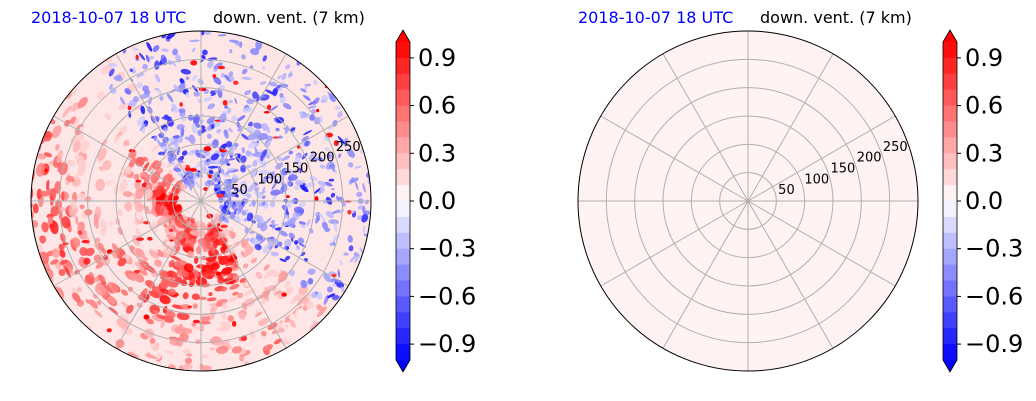 The width and height of the screenshot is (1036, 401). What do you see at coordinates (158, 127) in the screenshot?
I see `angular-grid-line` at bounding box center [158, 127].